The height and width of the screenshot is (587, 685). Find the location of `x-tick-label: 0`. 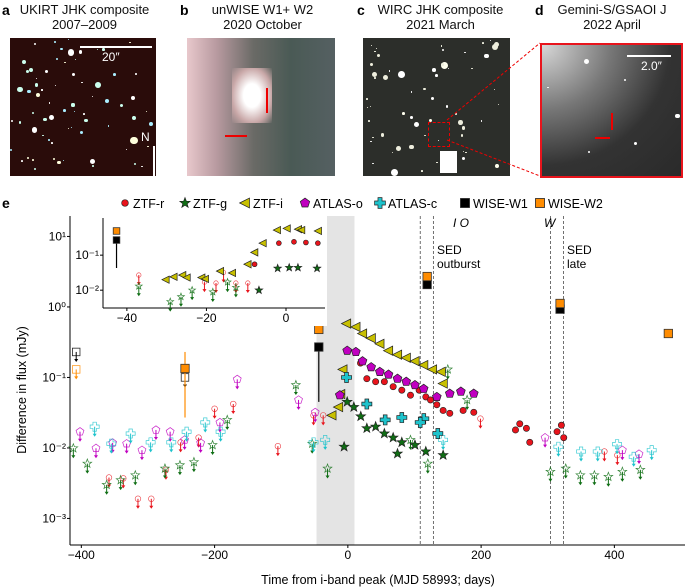

x-tick-label: 0 is located at coordinates (348, 555).